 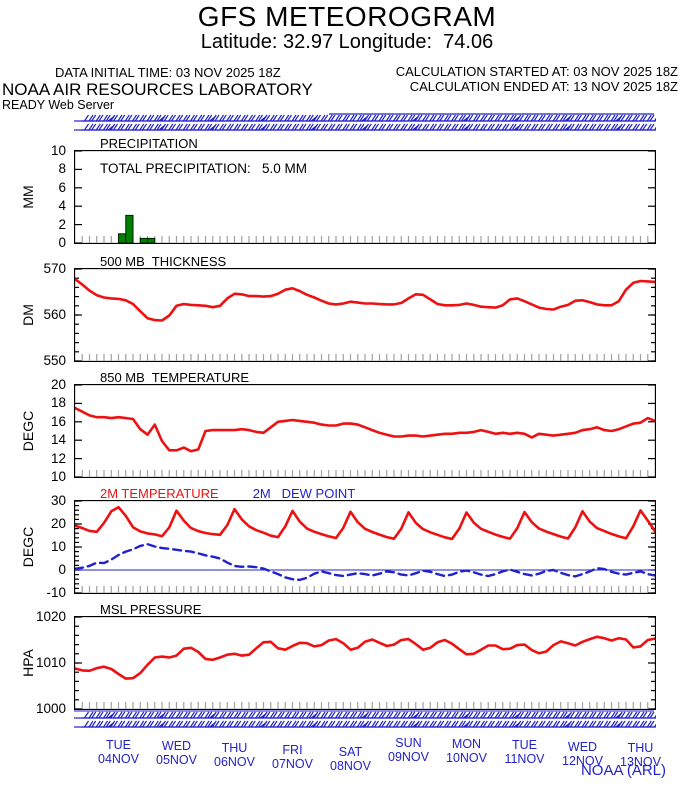 I want to click on y-tick-label: 6, so click(x=62, y=187).